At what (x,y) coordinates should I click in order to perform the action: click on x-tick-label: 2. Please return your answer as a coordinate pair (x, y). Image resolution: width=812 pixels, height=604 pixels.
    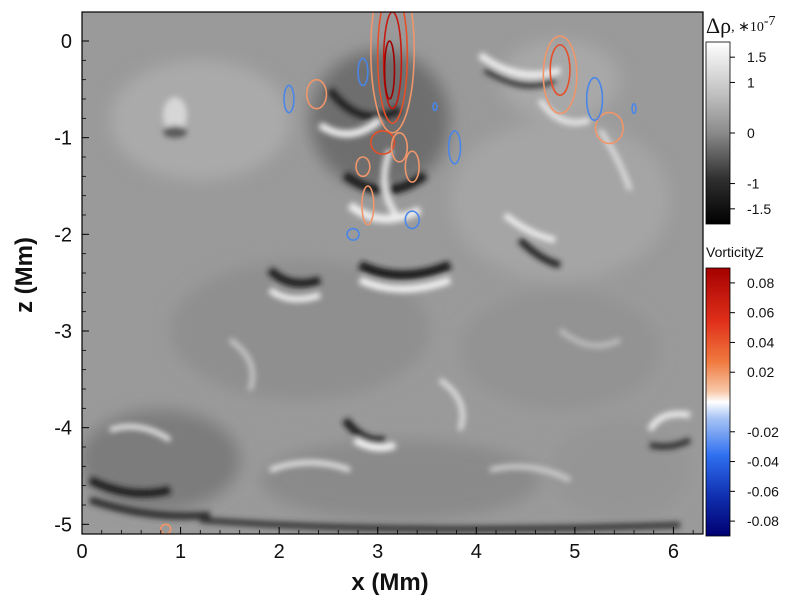
    Looking at the image, I should click on (279, 552).